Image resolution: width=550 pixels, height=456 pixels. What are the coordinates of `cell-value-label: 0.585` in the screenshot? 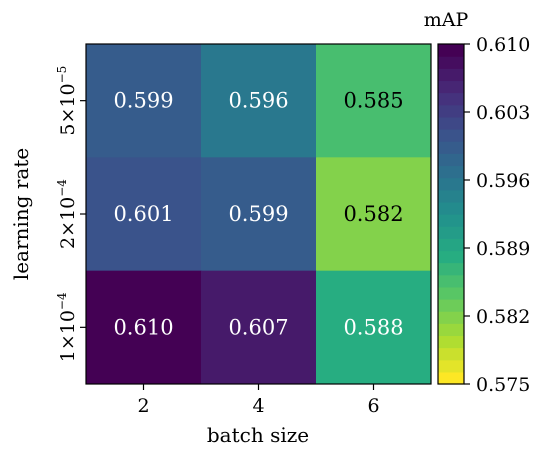 It's located at (373, 101).